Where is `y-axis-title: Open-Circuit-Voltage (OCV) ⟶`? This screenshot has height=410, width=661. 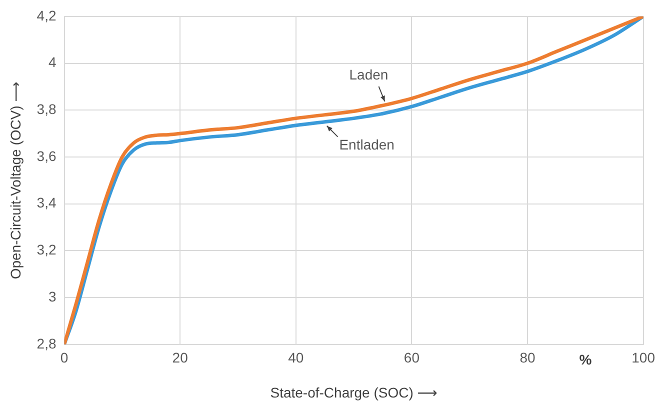 y-axis-title: Open-Circuit-Voltage (OCV) ⟶ is located at coordinates (15, 181).